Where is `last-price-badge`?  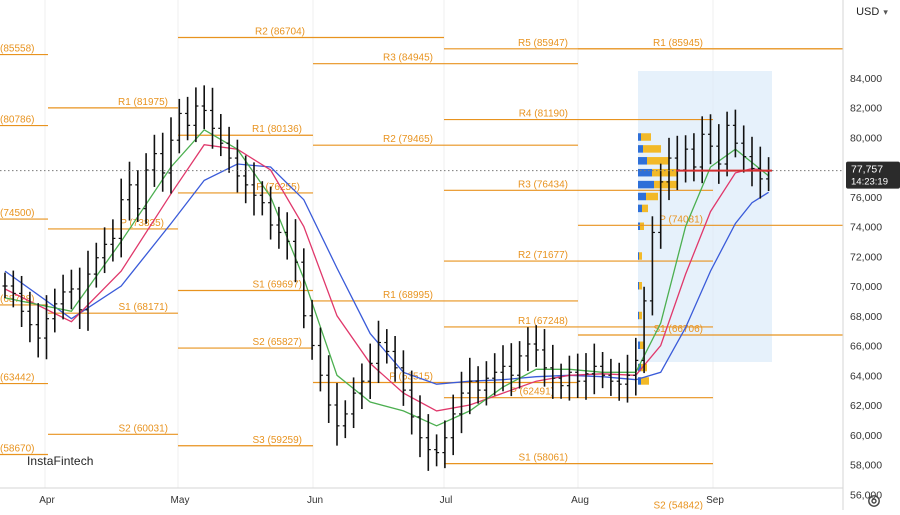
last-price-badge is located at coordinates (873, 175).